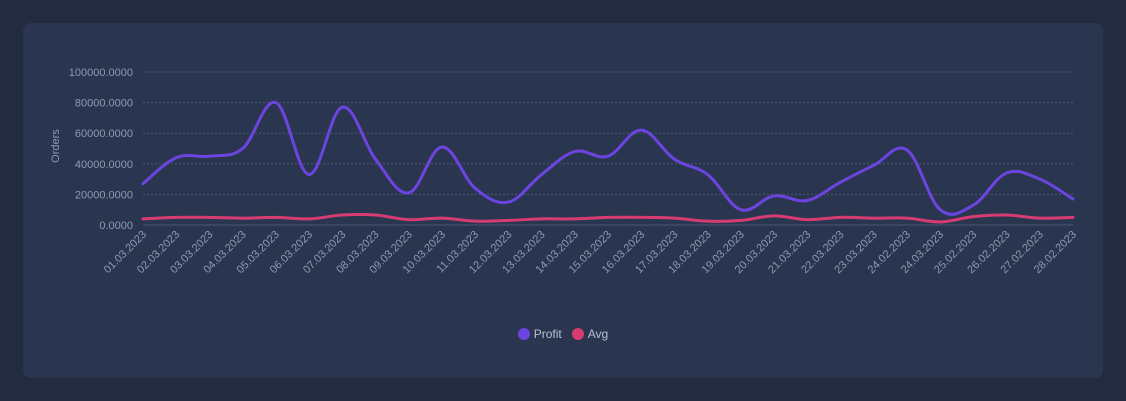  Describe the element at coordinates (547, 334) in the screenshot. I see `legend-label: Profit` at that location.